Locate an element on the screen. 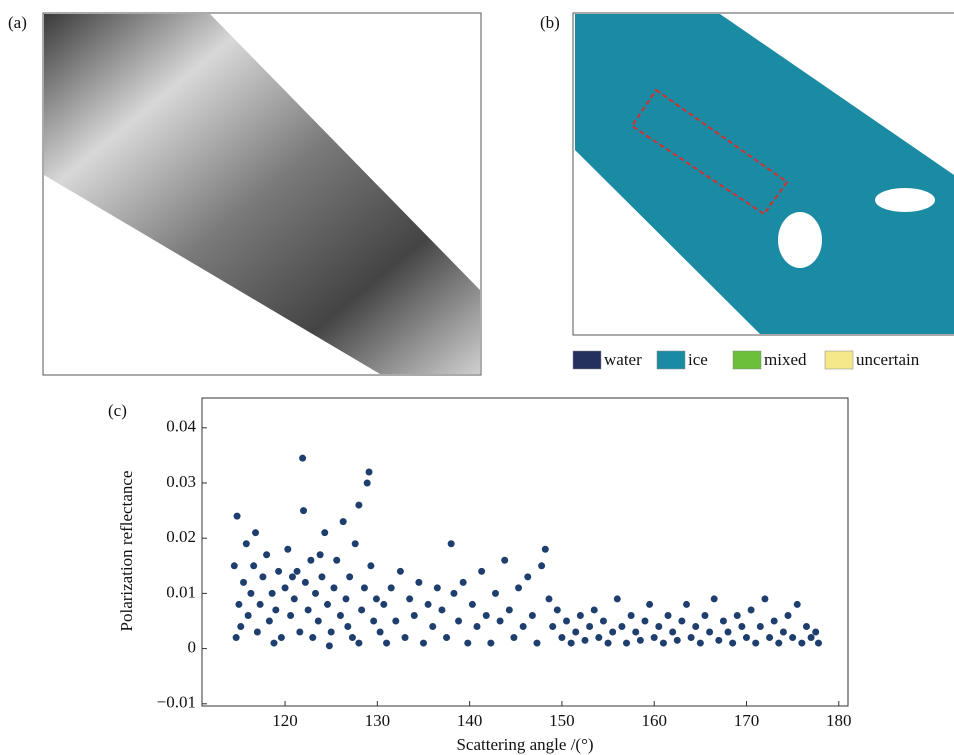 This screenshot has height=755, width=954. region-box is located at coordinates (709, 152).